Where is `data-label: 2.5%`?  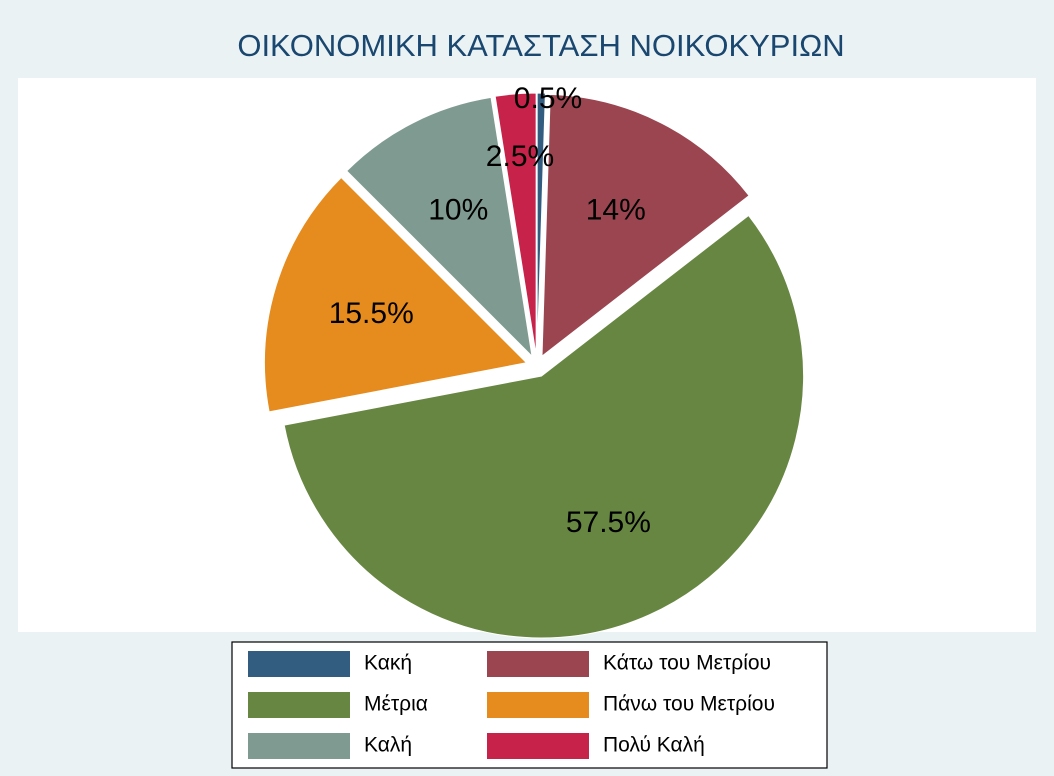 data-label: 2.5% is located at coordinates (520, 156).